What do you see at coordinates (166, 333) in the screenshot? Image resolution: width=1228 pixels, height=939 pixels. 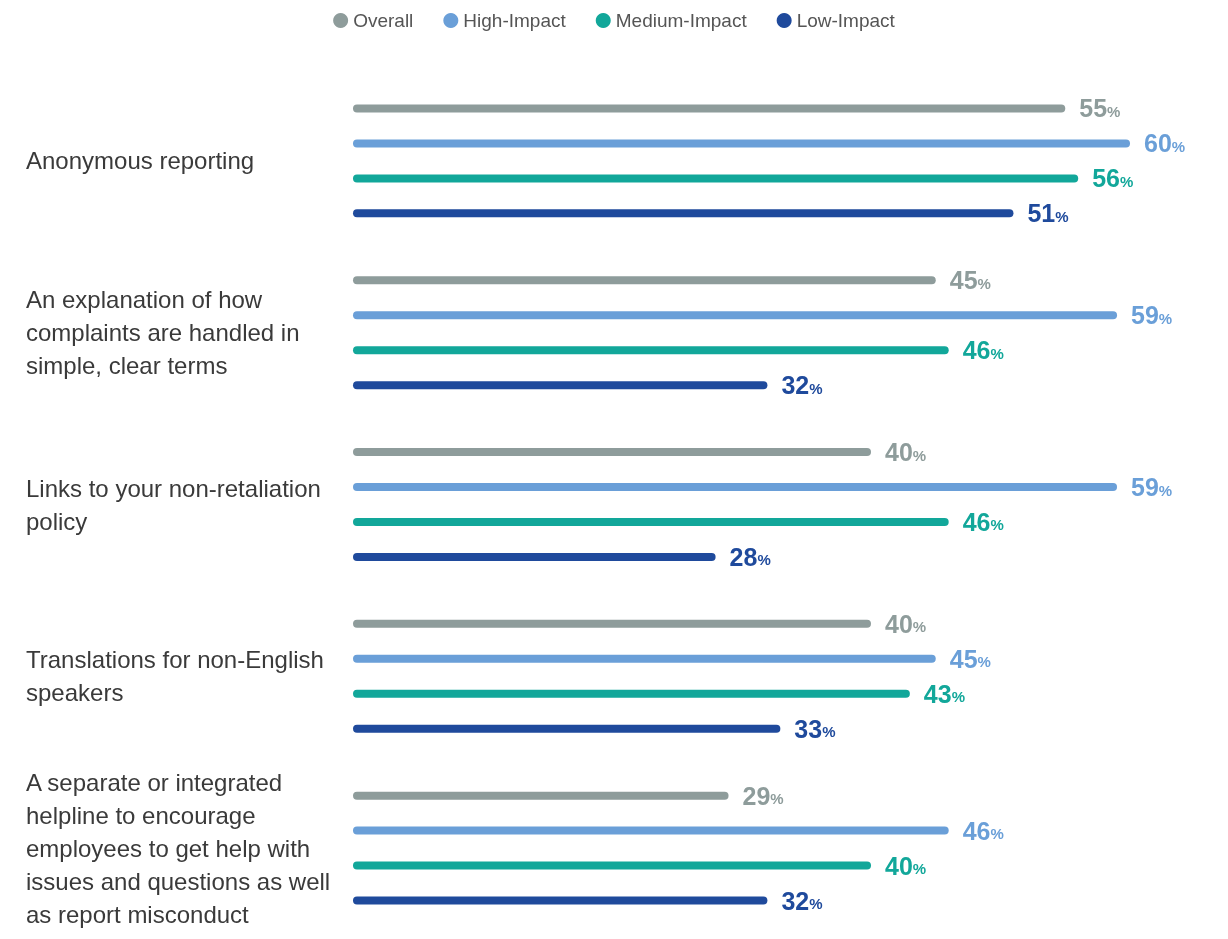 I see `y-tick-label: An explanation of how complaints are handled in simple, clear terms` at bounding box center [166, 333].